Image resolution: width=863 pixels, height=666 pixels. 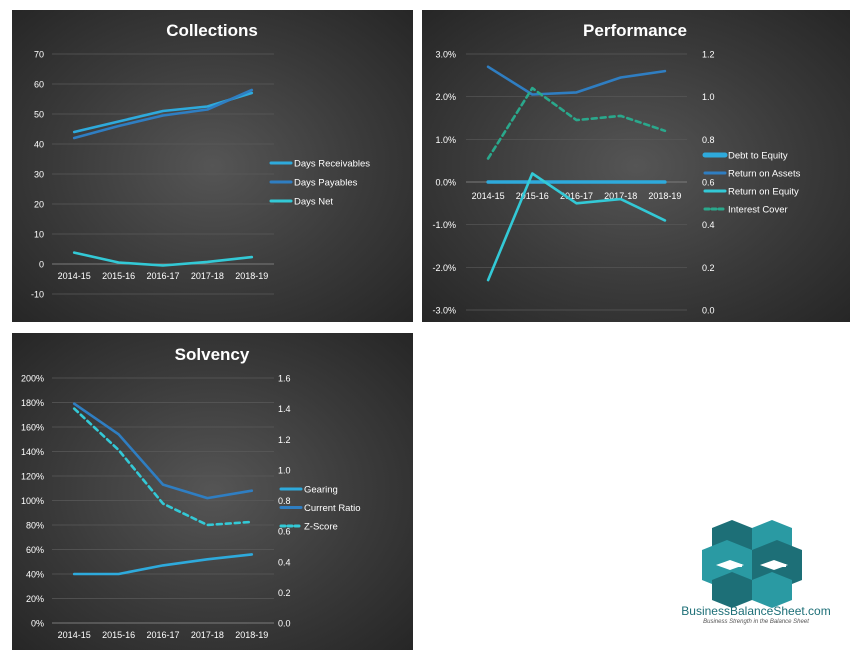 What do you see at coordinates (756, 611) in the screenshot?
I see `logo-name: BusinessBalanceSheet.com` at bounding box center [756, 611].